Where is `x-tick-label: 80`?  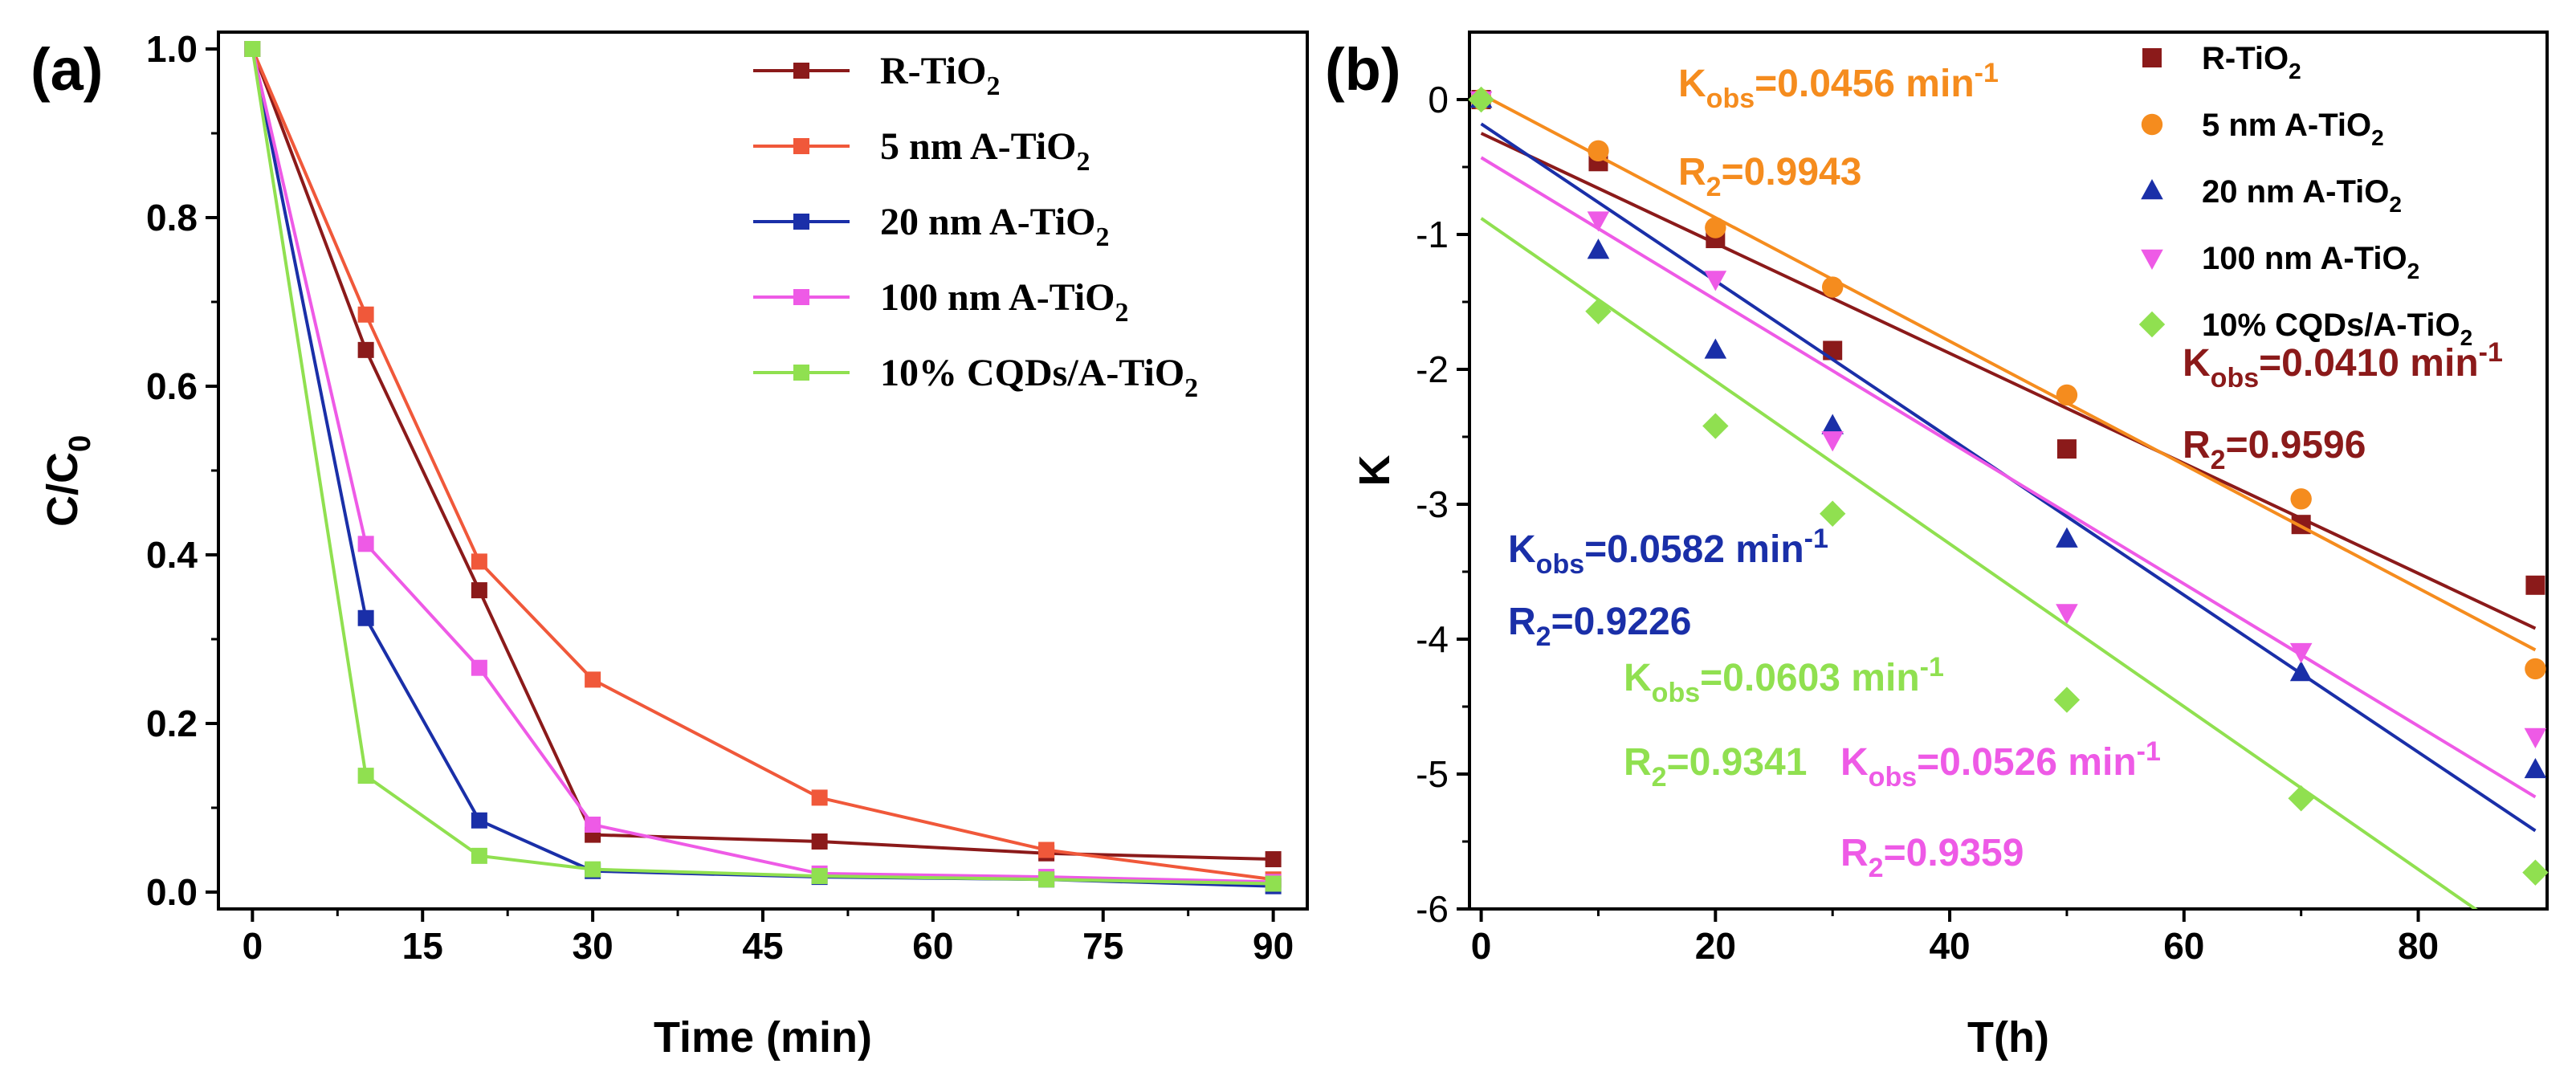 x-tick-label: 80 is located at coordinates (2418, 946).